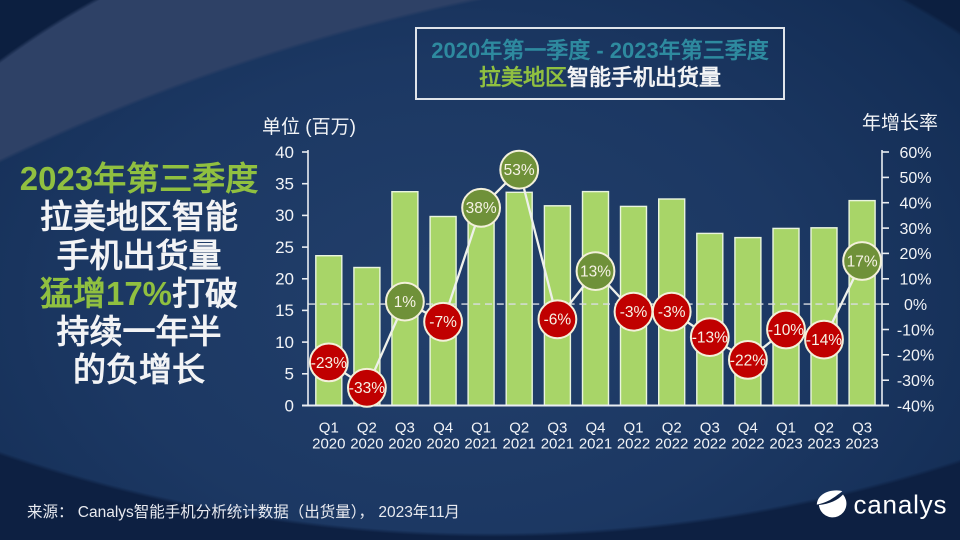 This screenshot has height=540, width=960. Describe the element at coordinates (915, 204) in the screenshot. I see `svg-text: 40%` at that location.